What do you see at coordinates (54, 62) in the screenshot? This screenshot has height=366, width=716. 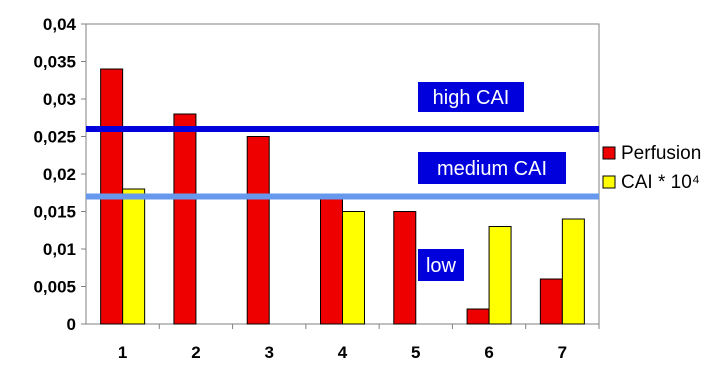 I see `y-tick-label: 0,035` at bounding box center [54, 62].